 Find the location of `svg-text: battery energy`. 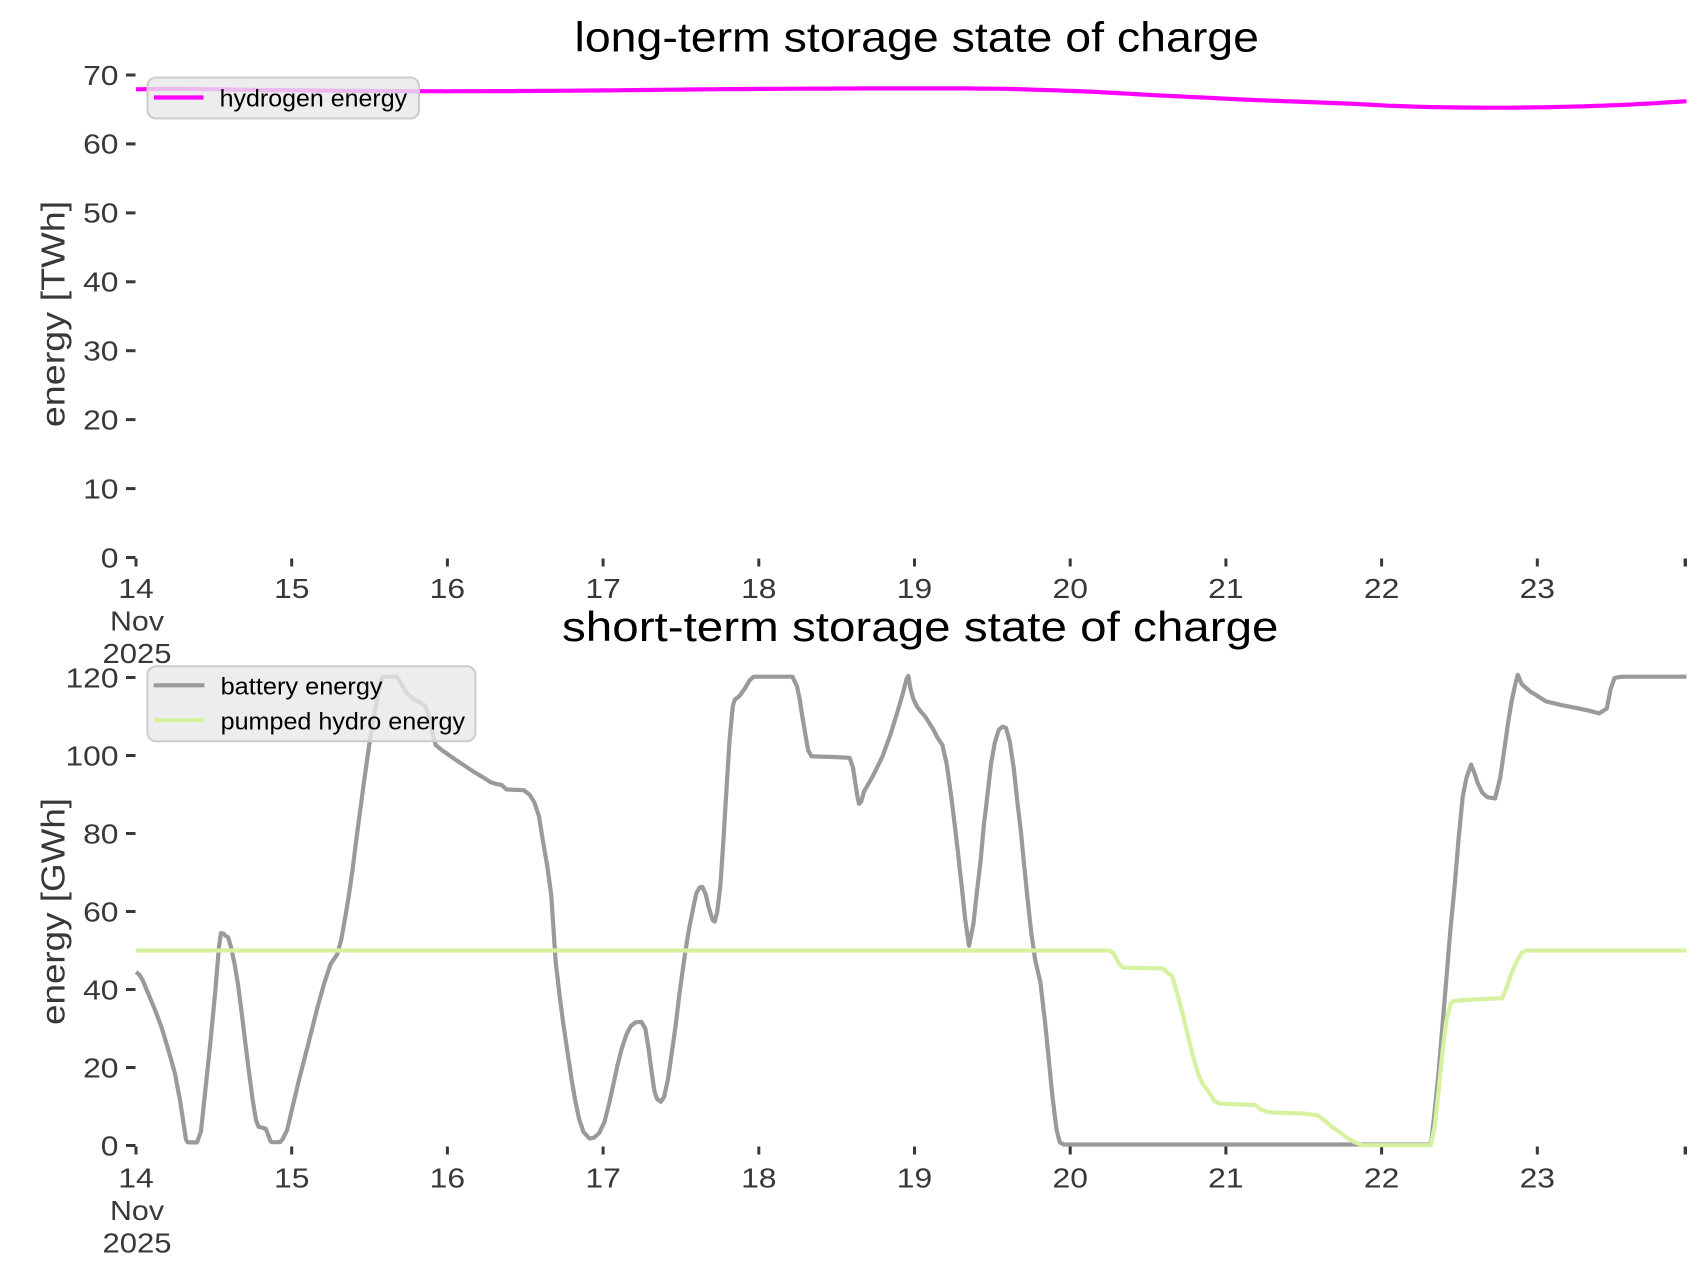

svg-text: battery energy is located at coordinates (302, 686).